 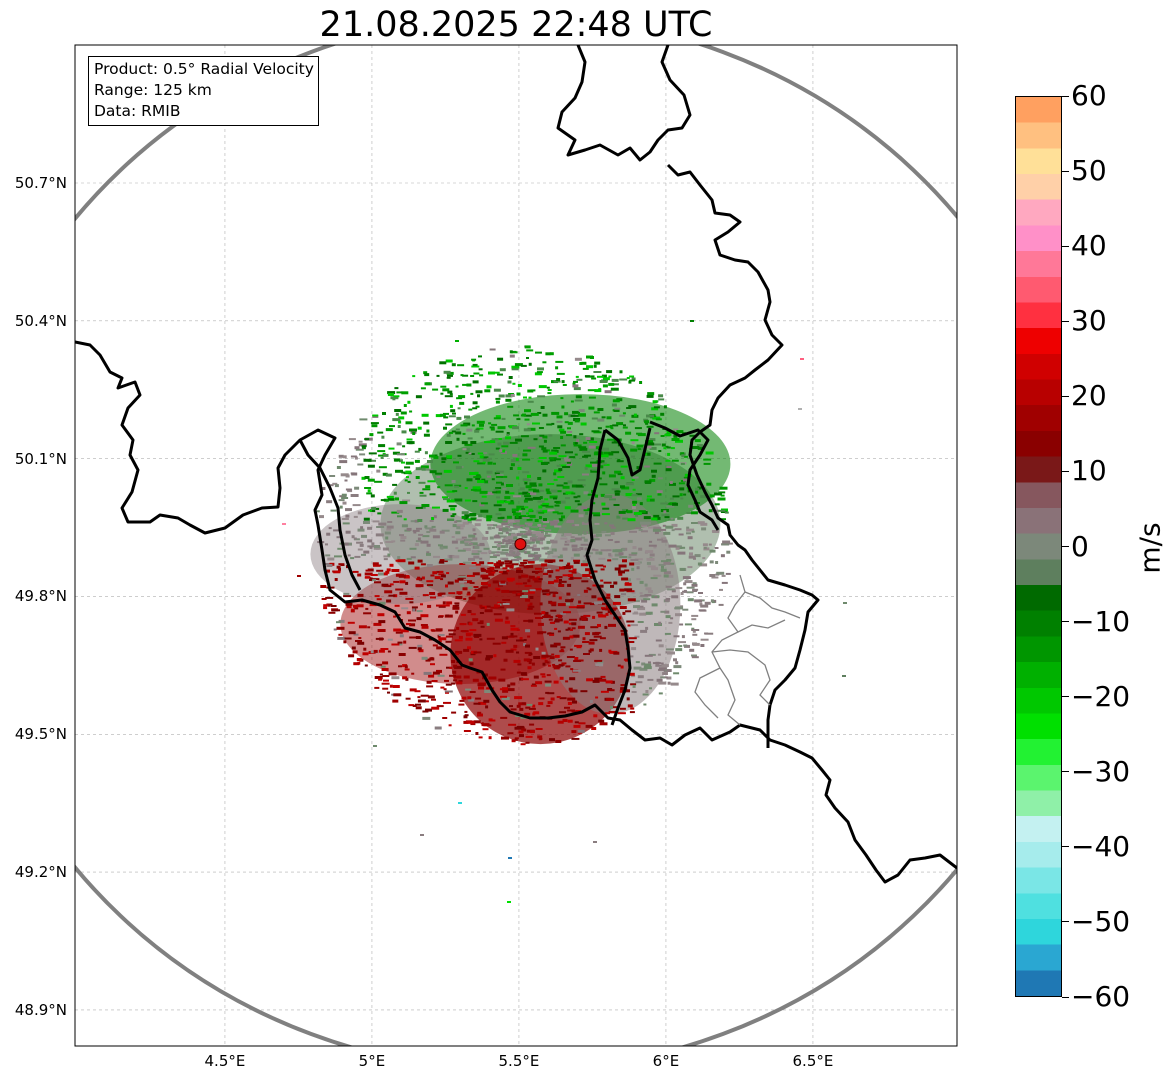 What do you see at coordinates (40, 596) in the screenshot?
I see `lat-tick-label: 49.8°N` at bounding box center [40, 596].